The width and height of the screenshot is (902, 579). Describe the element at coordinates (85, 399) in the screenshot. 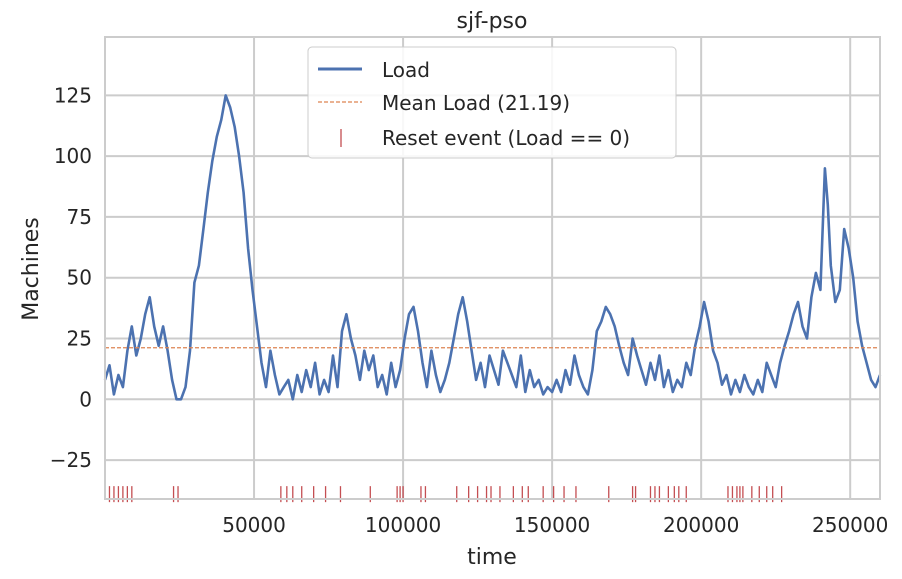

I see `y-tick-label: 0` at that location.